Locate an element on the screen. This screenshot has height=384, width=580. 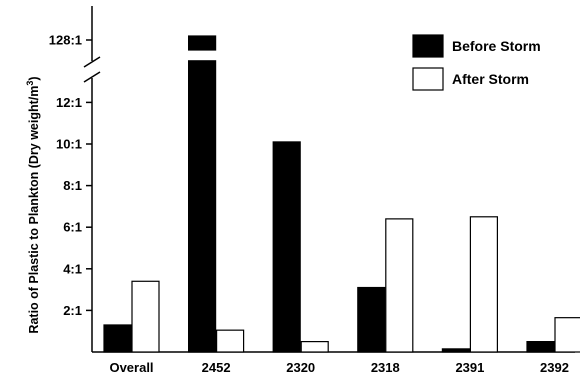
legend: Before Storm After Storm is located at coordinates (476, 62).